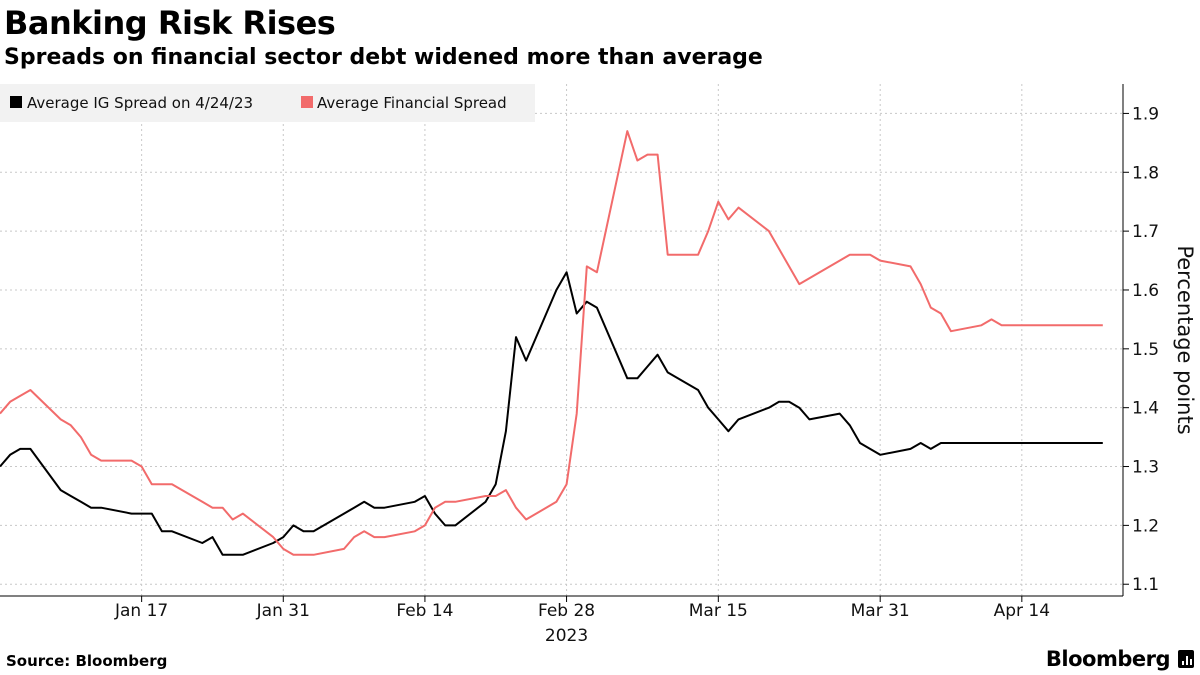 This screenshot has height=675, width=1200. Describe the element at coordinates (424, 611) in the screenshot. I see `x-tick-label: Feb 14` at that location.